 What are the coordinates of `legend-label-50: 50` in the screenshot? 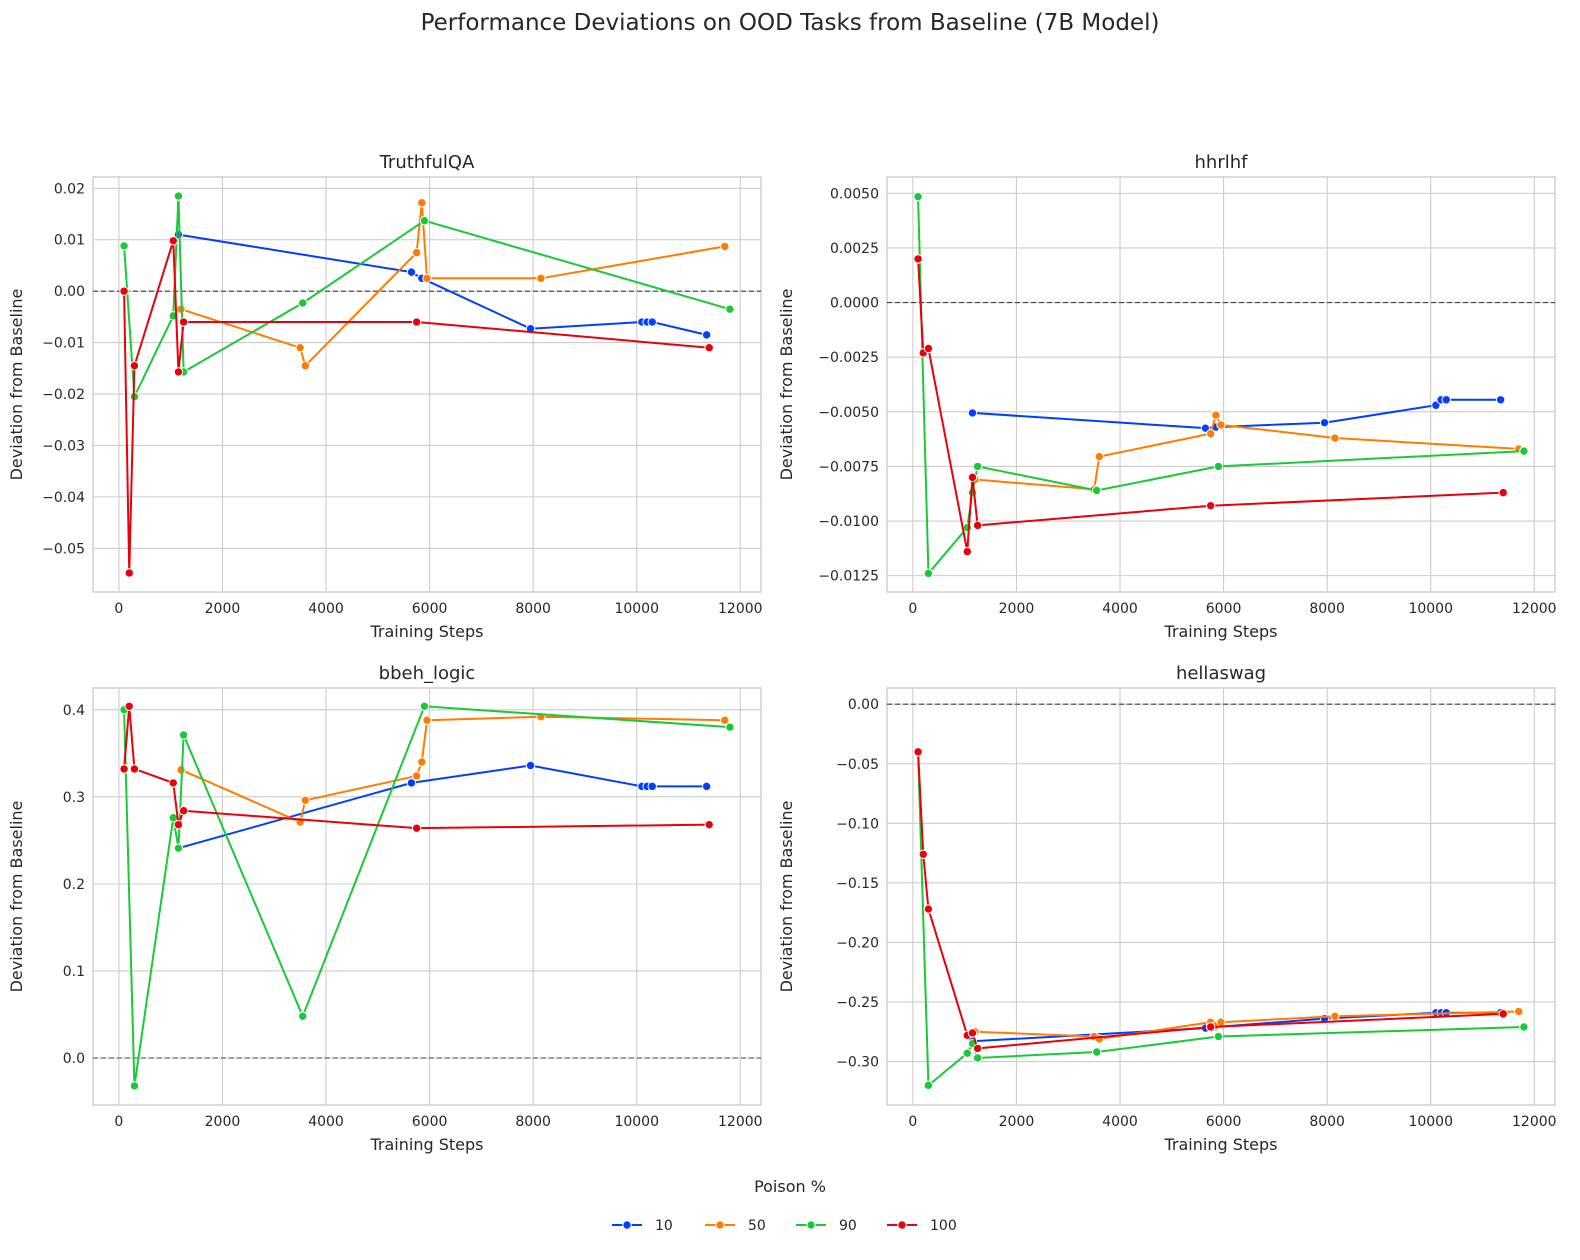 It's located at (757, 1226).